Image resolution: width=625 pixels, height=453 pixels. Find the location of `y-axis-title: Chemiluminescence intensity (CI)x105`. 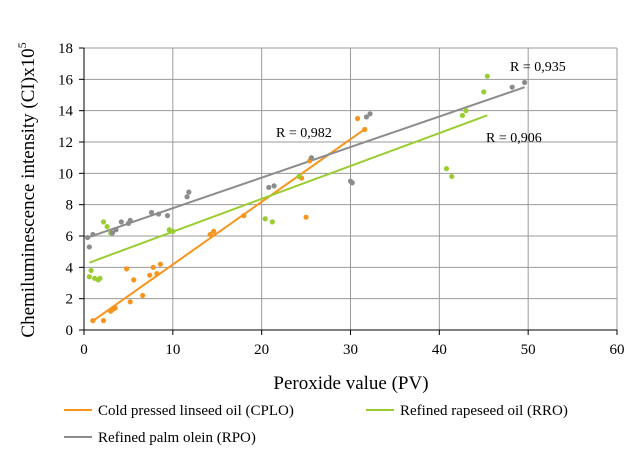

y-axis-title: Chemiluminescence intensity (CI)x105 is located at coordinates (27, 189).